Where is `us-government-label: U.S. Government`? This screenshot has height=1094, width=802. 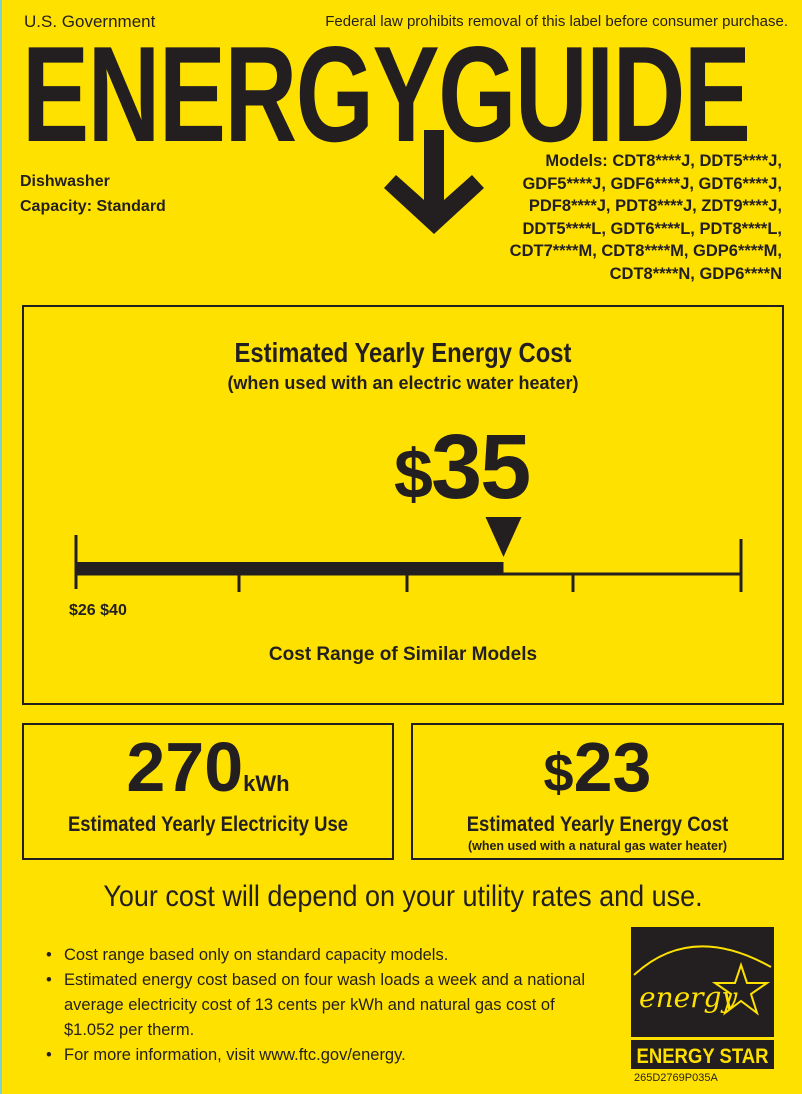
us-government-label: U.S. Government is located at coordinates (90, 21).